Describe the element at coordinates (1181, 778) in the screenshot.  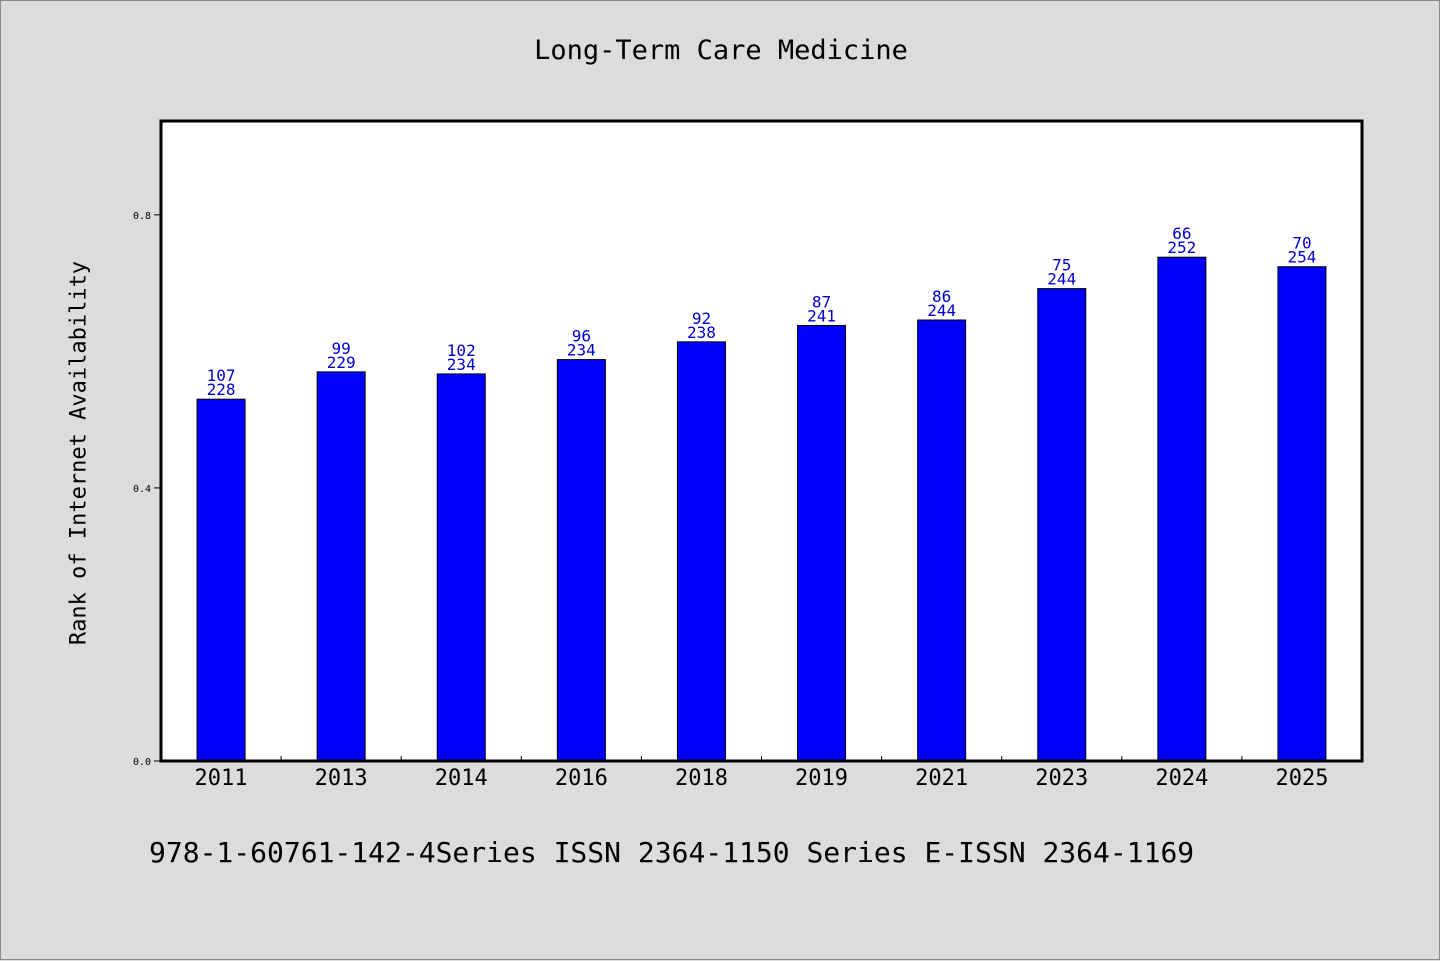
I see `x-tick-label: 2024` at that location.